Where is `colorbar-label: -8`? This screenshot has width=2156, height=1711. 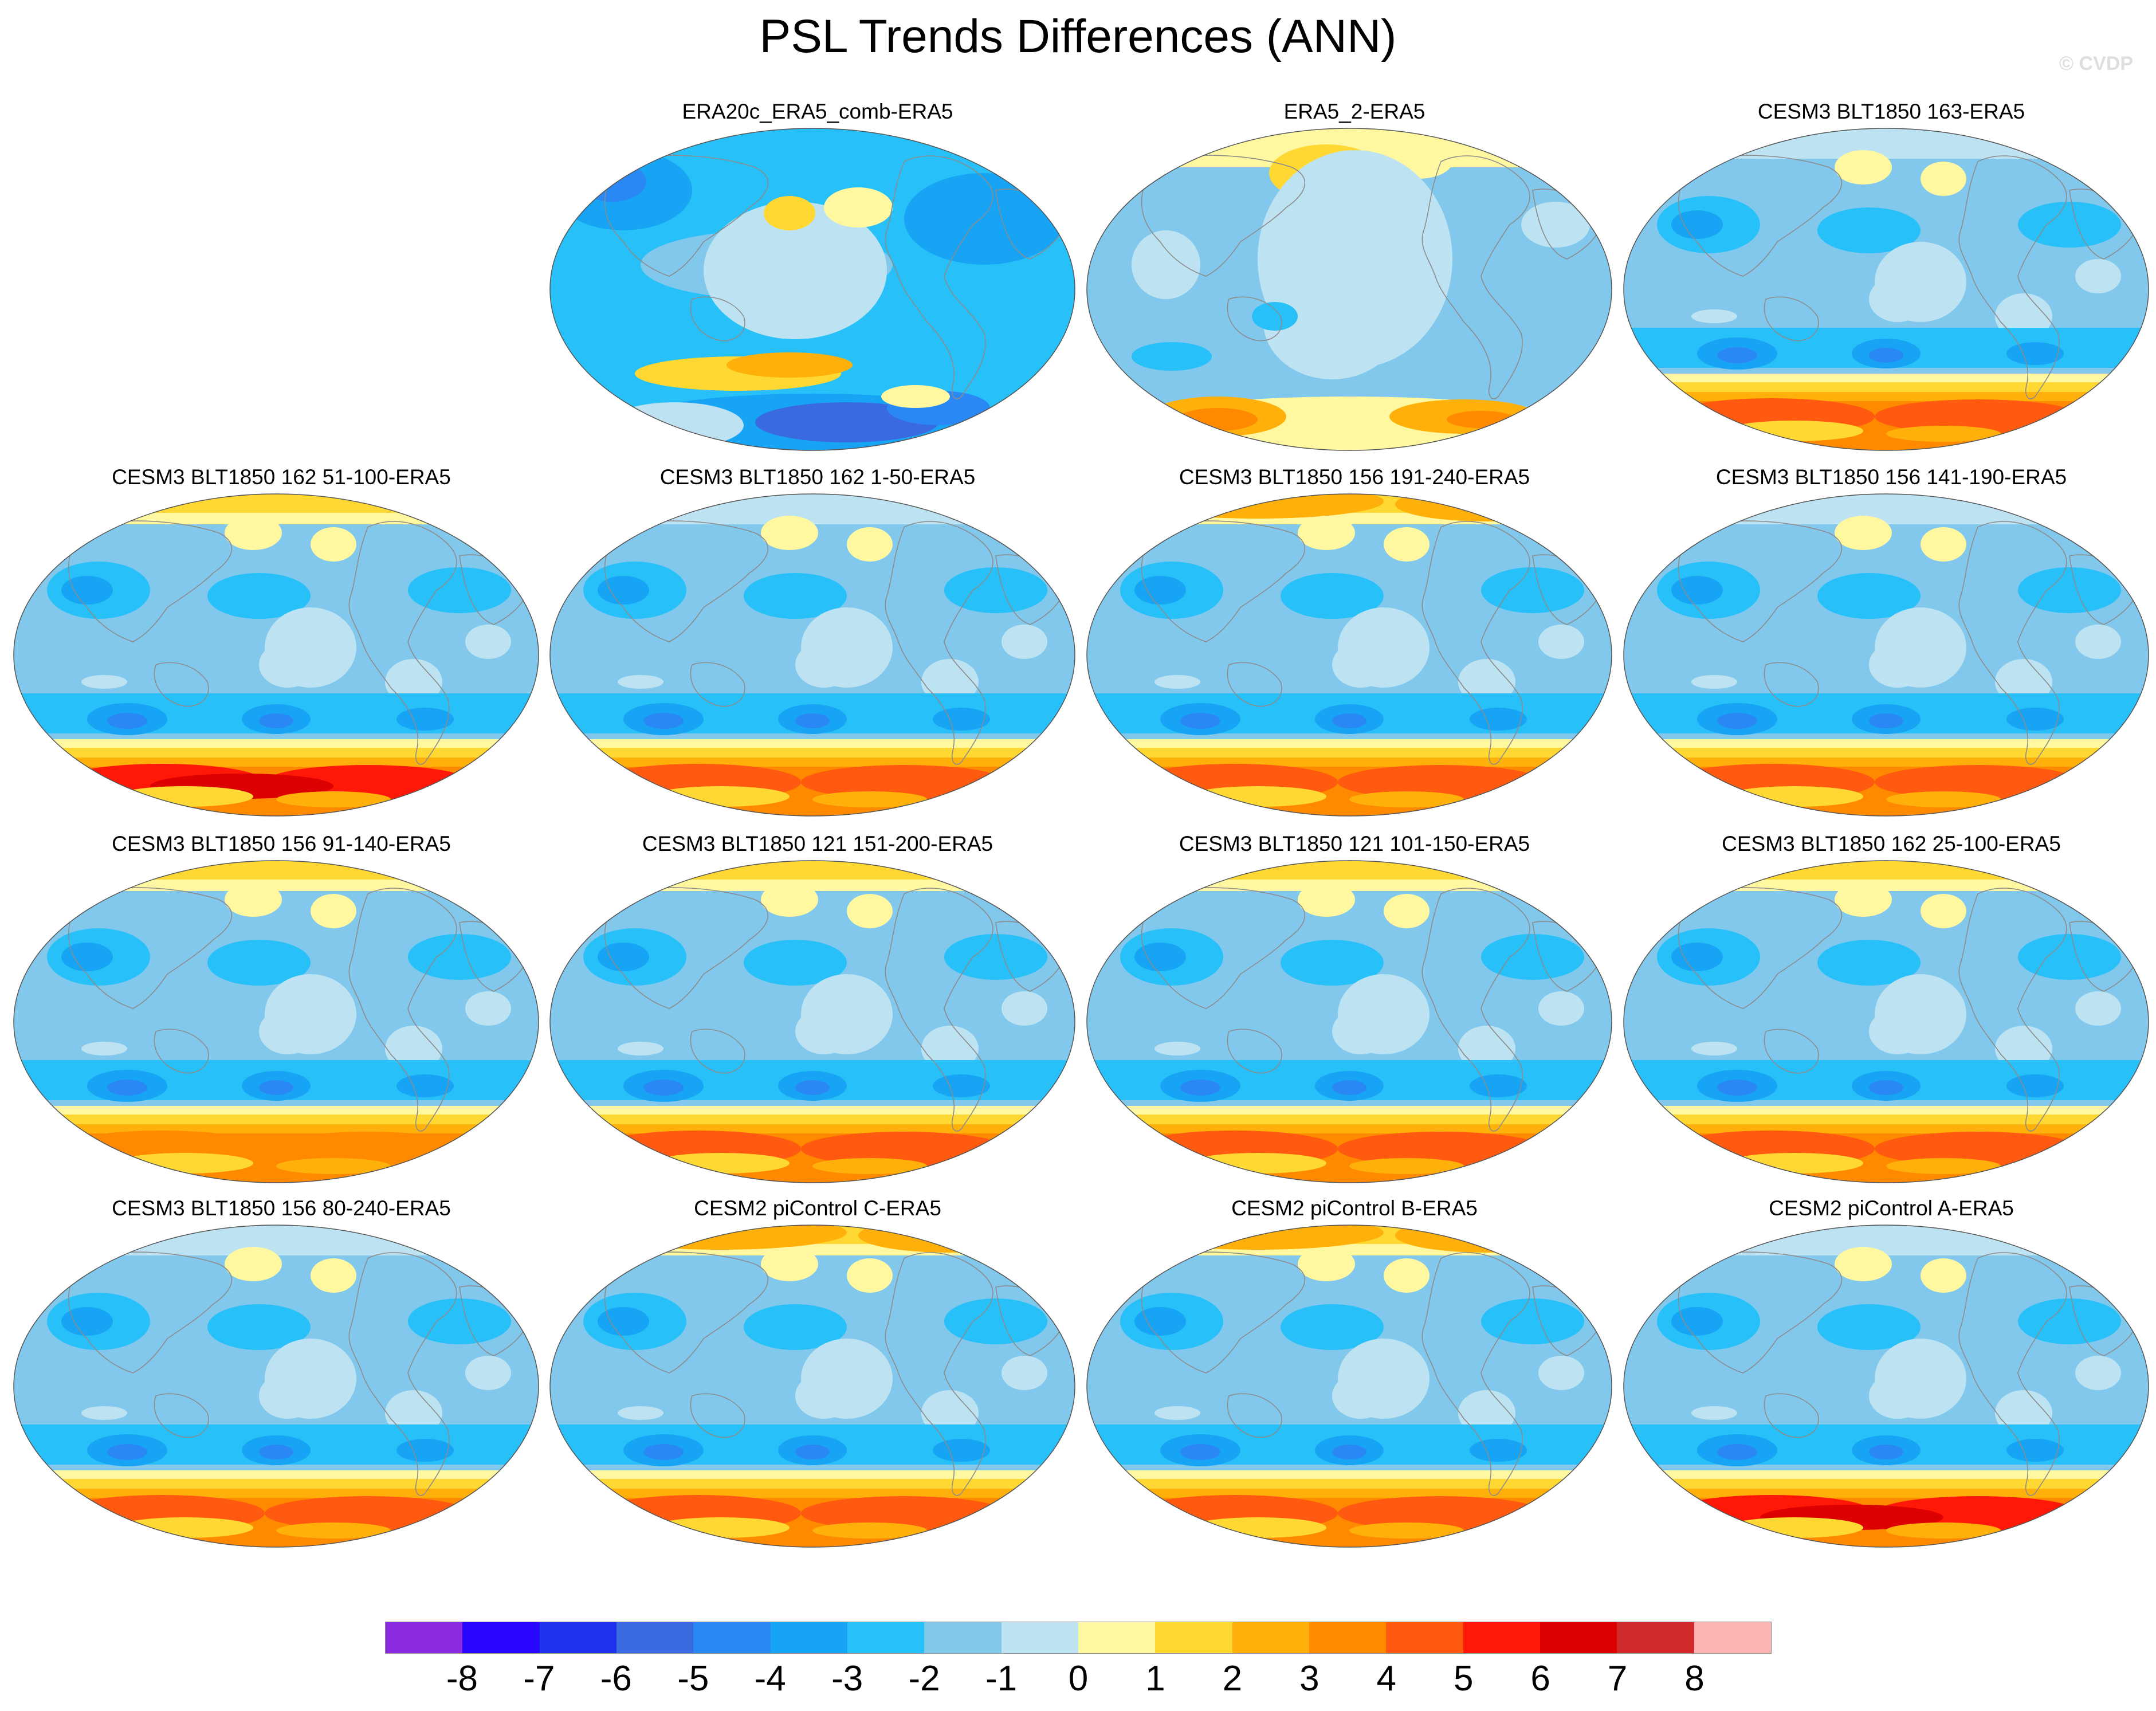 colorbar-label: -8 is located at coordinates (462, 1678).